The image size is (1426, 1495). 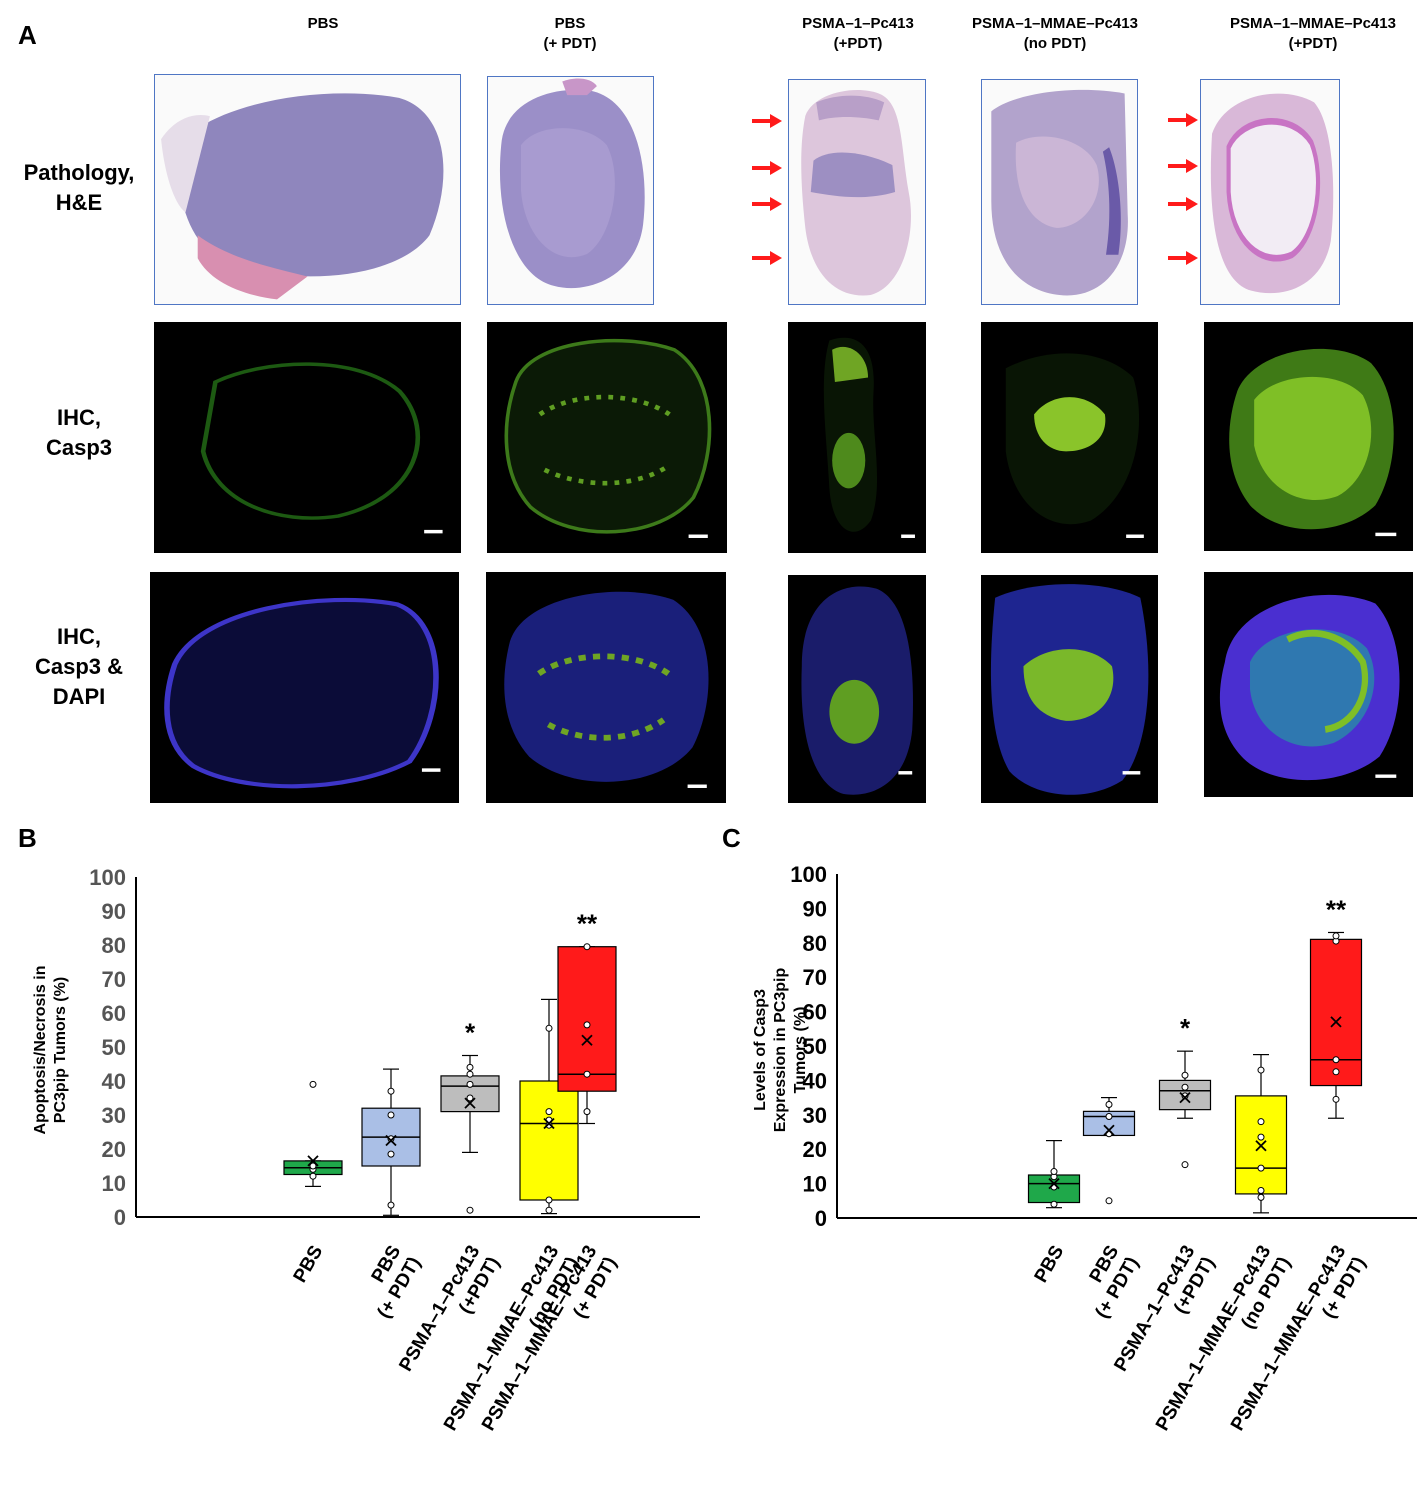 I want to click on he-image-pbs, so click(x=307, y=189).